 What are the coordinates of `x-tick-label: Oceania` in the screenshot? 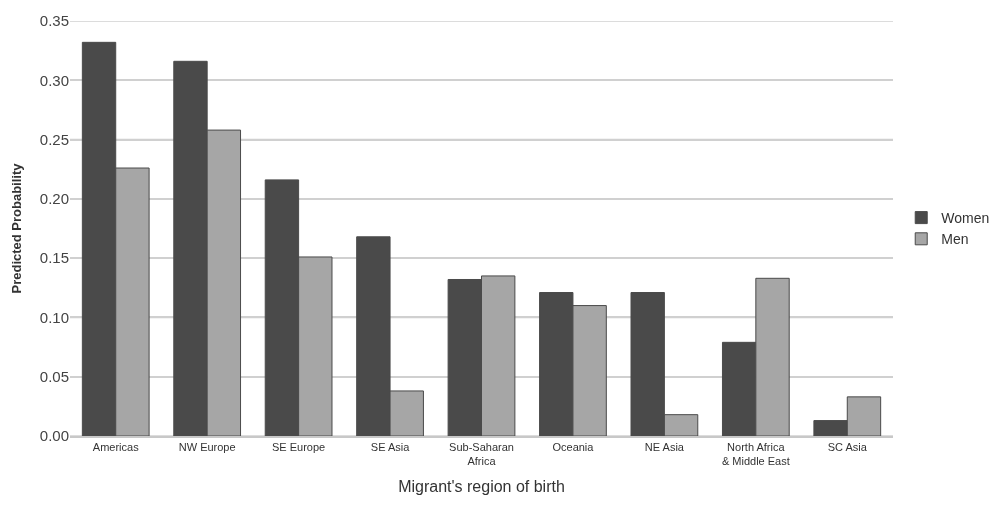 It's located at (573, 446).